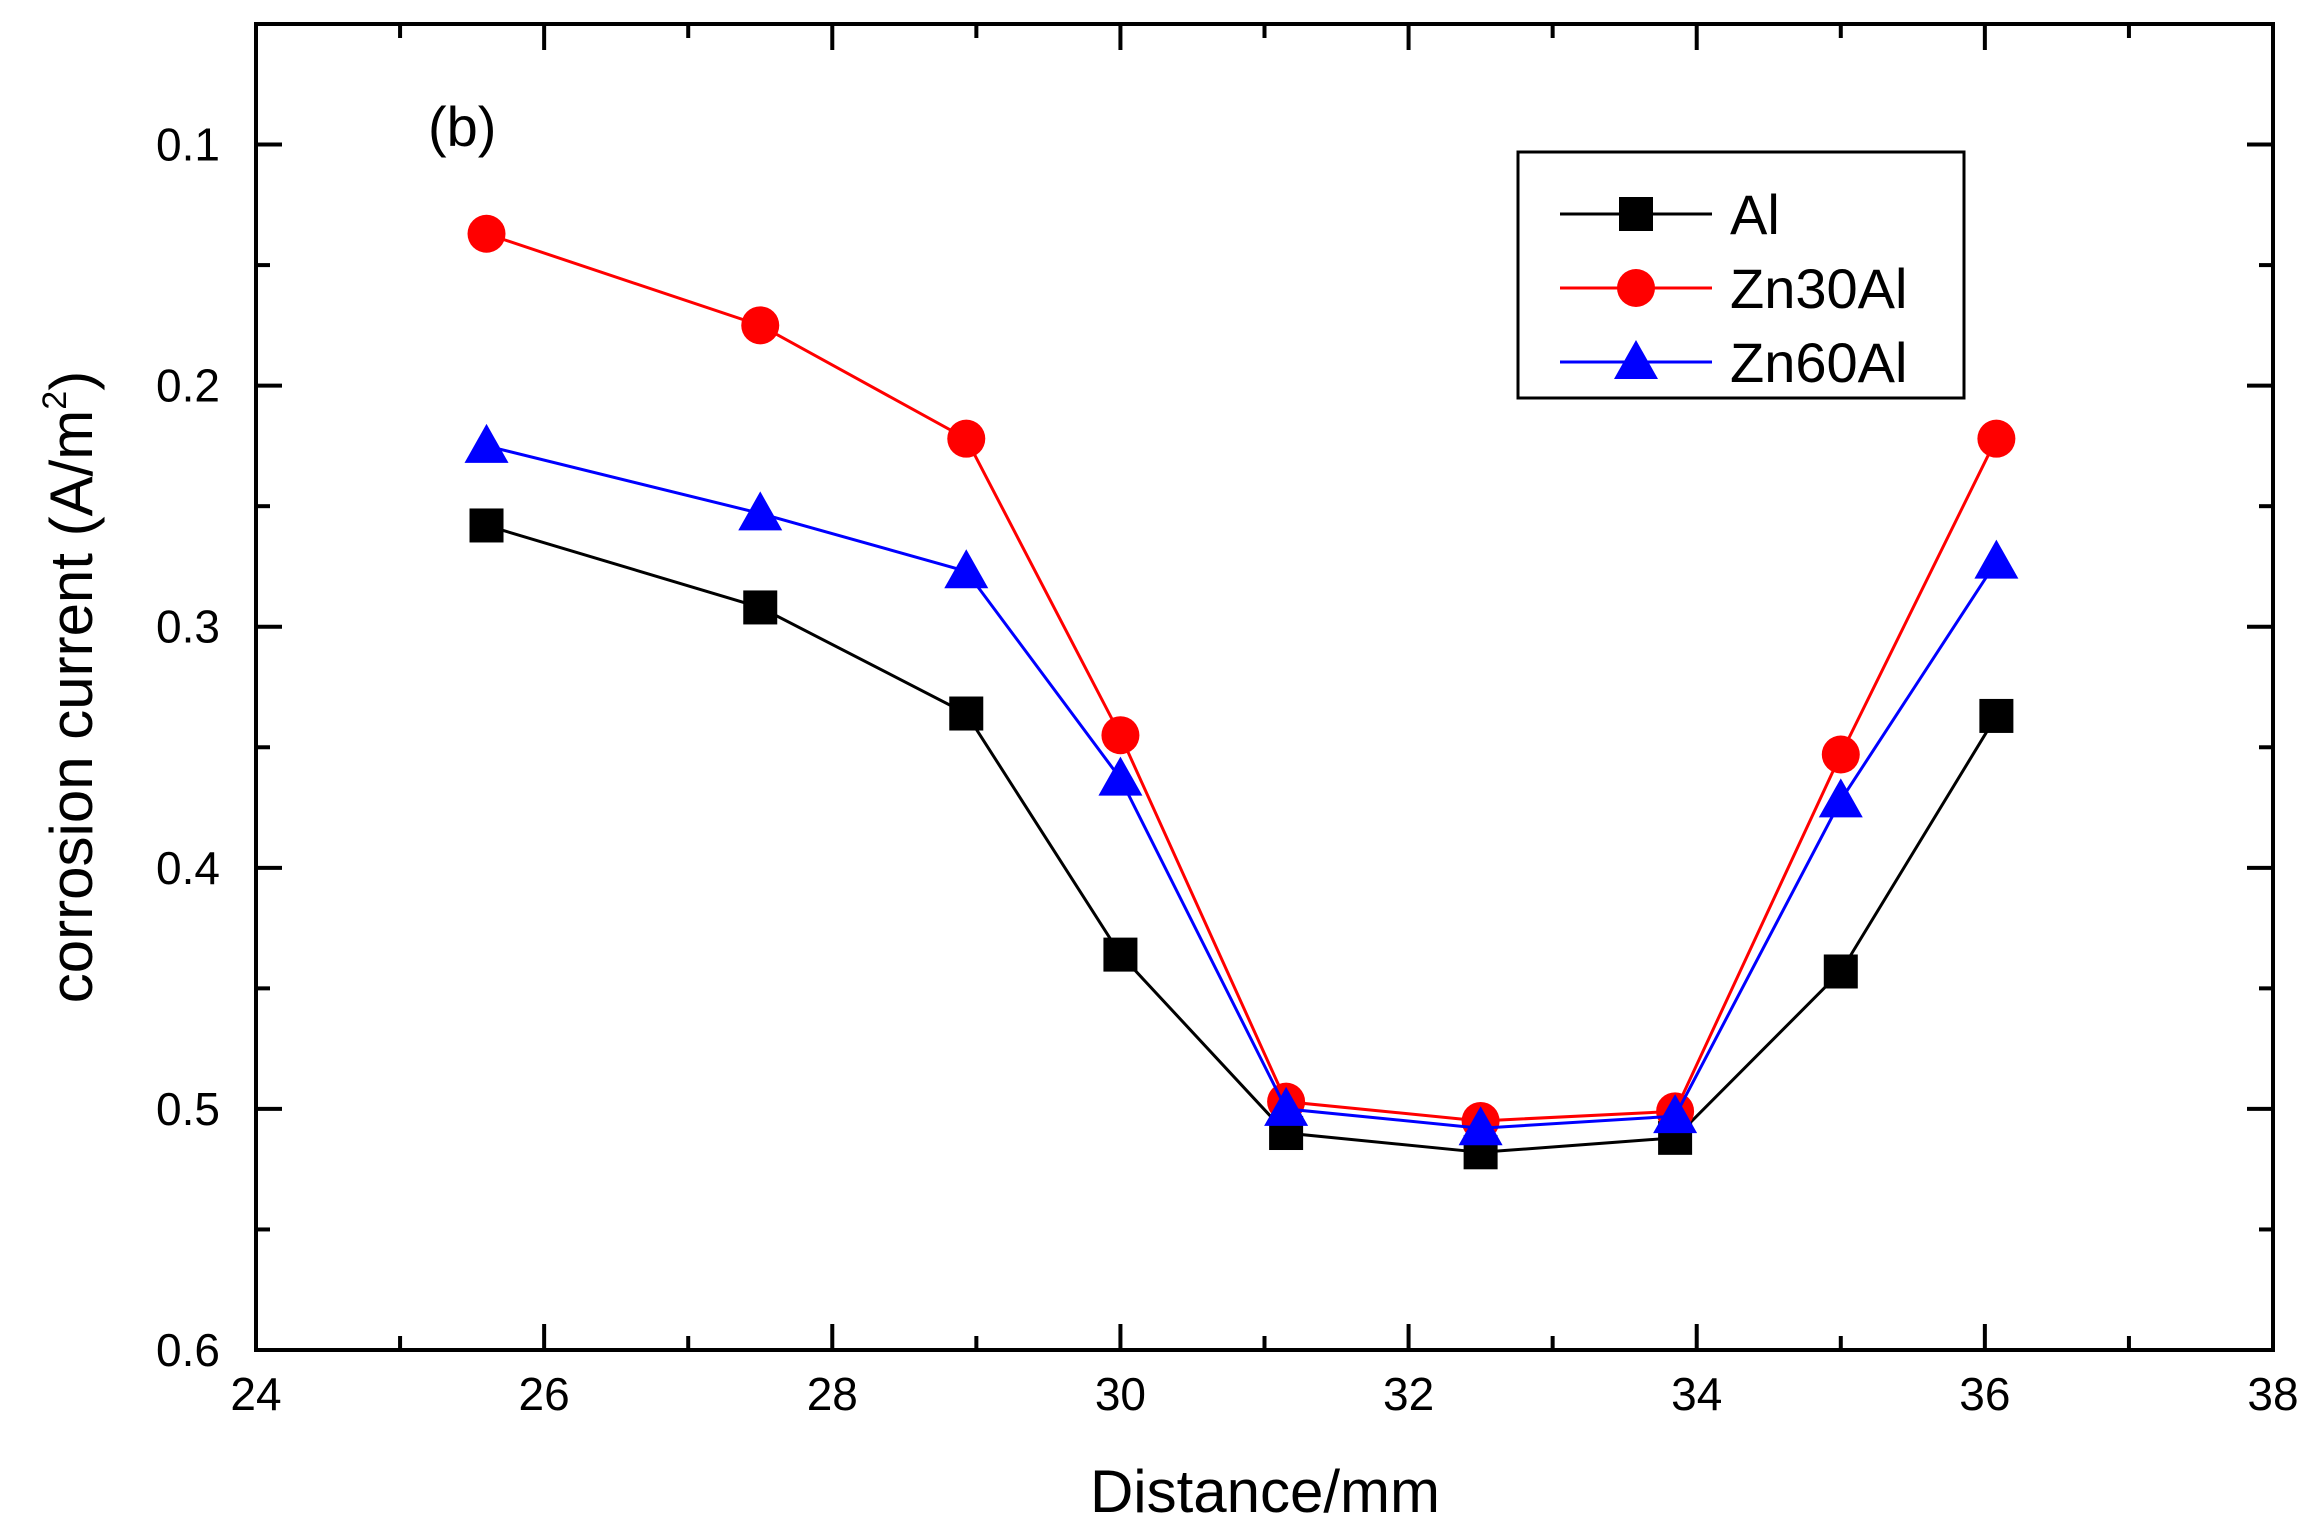  I want to click on legend: Al Zn30Al Zn60Al, so click(1741, 275).